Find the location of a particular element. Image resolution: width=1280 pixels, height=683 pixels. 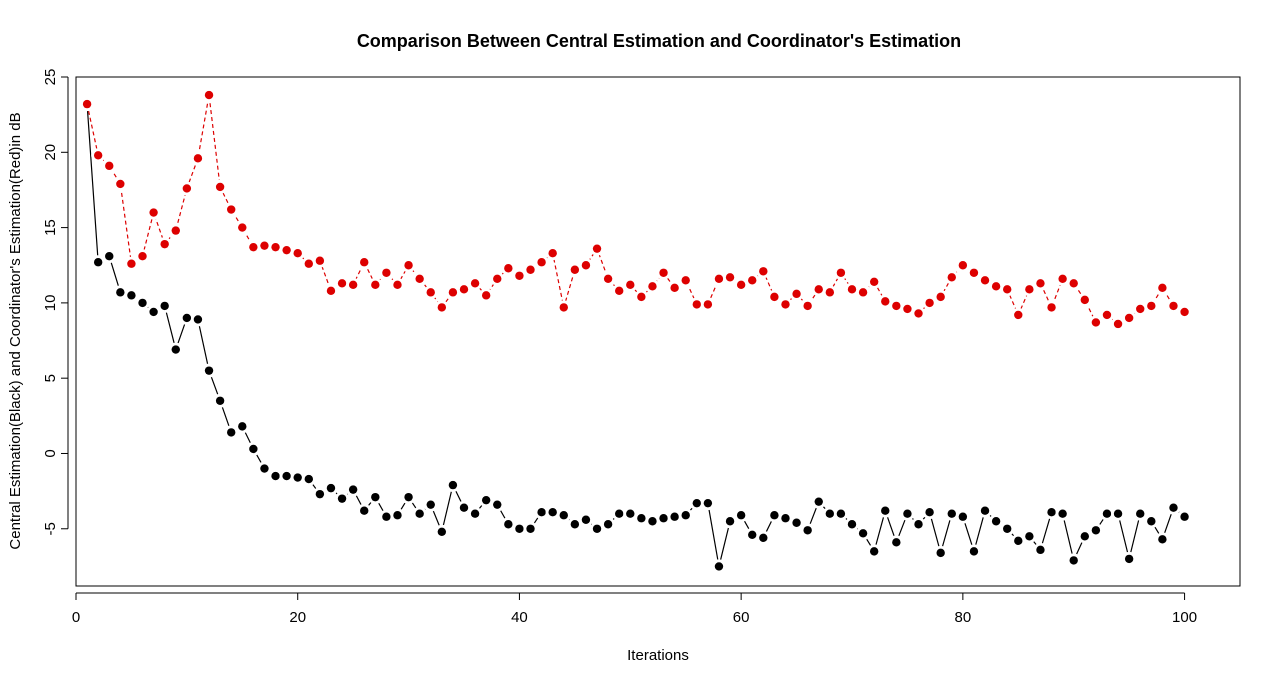

y-tick-label: 10 is located at coordinates (50, 303).